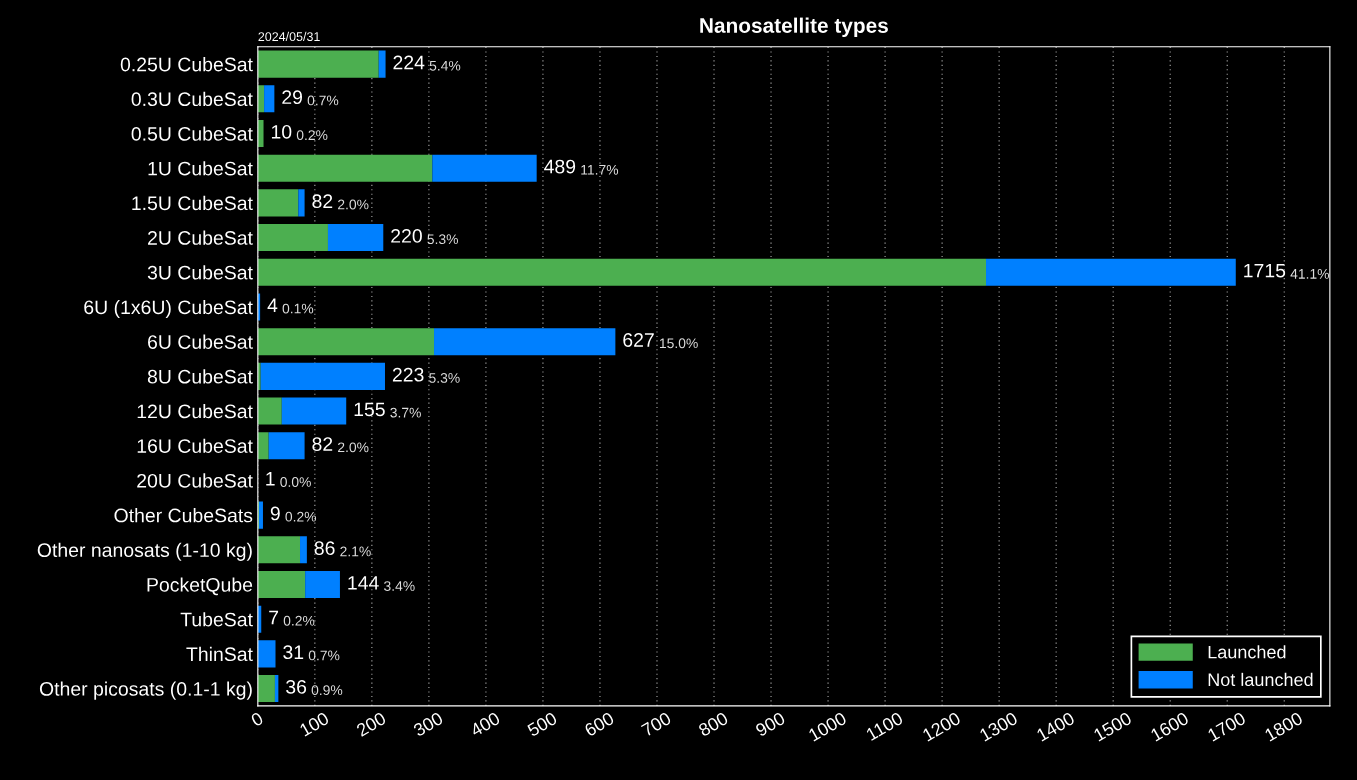 The height and width of the screenshot is (780, 1357). Describe the element at coordinates (342, 549) in the screenshot. I see `total-label: 86 2.1%` at that location.